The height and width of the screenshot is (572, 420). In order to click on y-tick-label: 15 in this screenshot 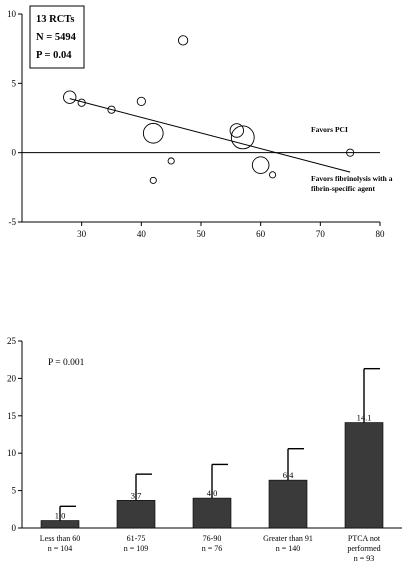, I will do `click(12, 416)`.